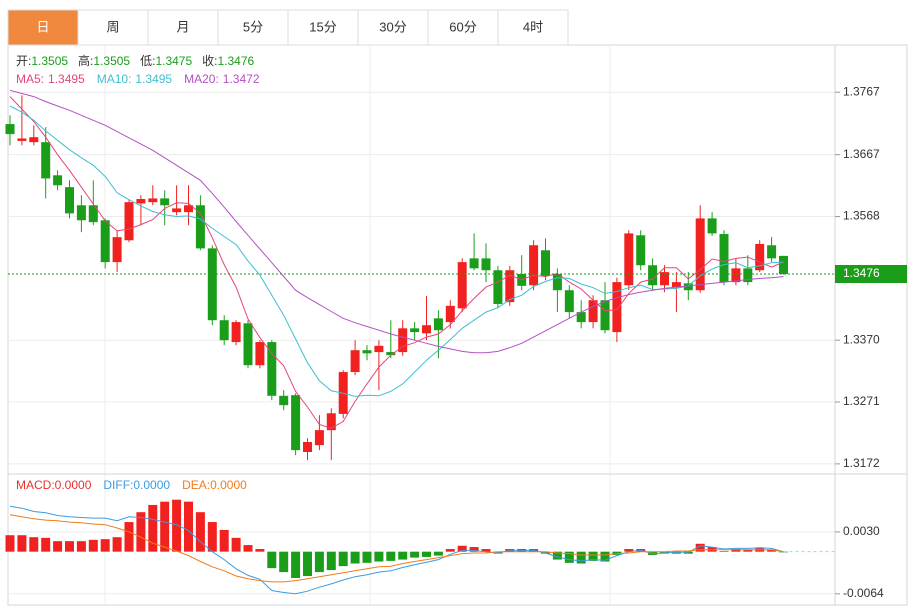 The image size is (917, 606). Describe the element at coordinates (861, 339) in the screenshot. I see `y-tick-label: 1.3370` at that location.